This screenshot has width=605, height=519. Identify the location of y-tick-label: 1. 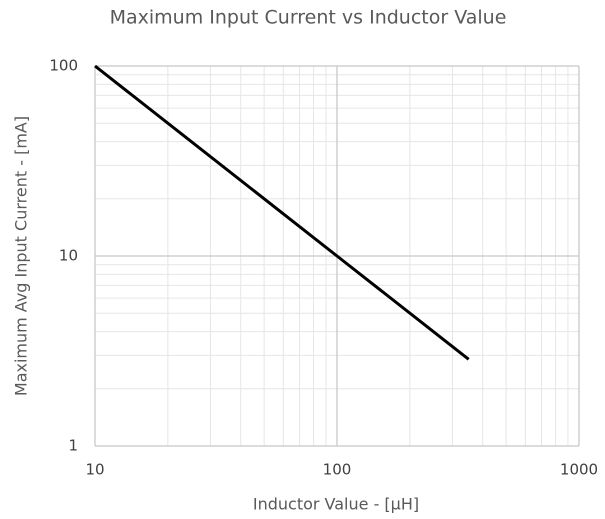
(73, 446).